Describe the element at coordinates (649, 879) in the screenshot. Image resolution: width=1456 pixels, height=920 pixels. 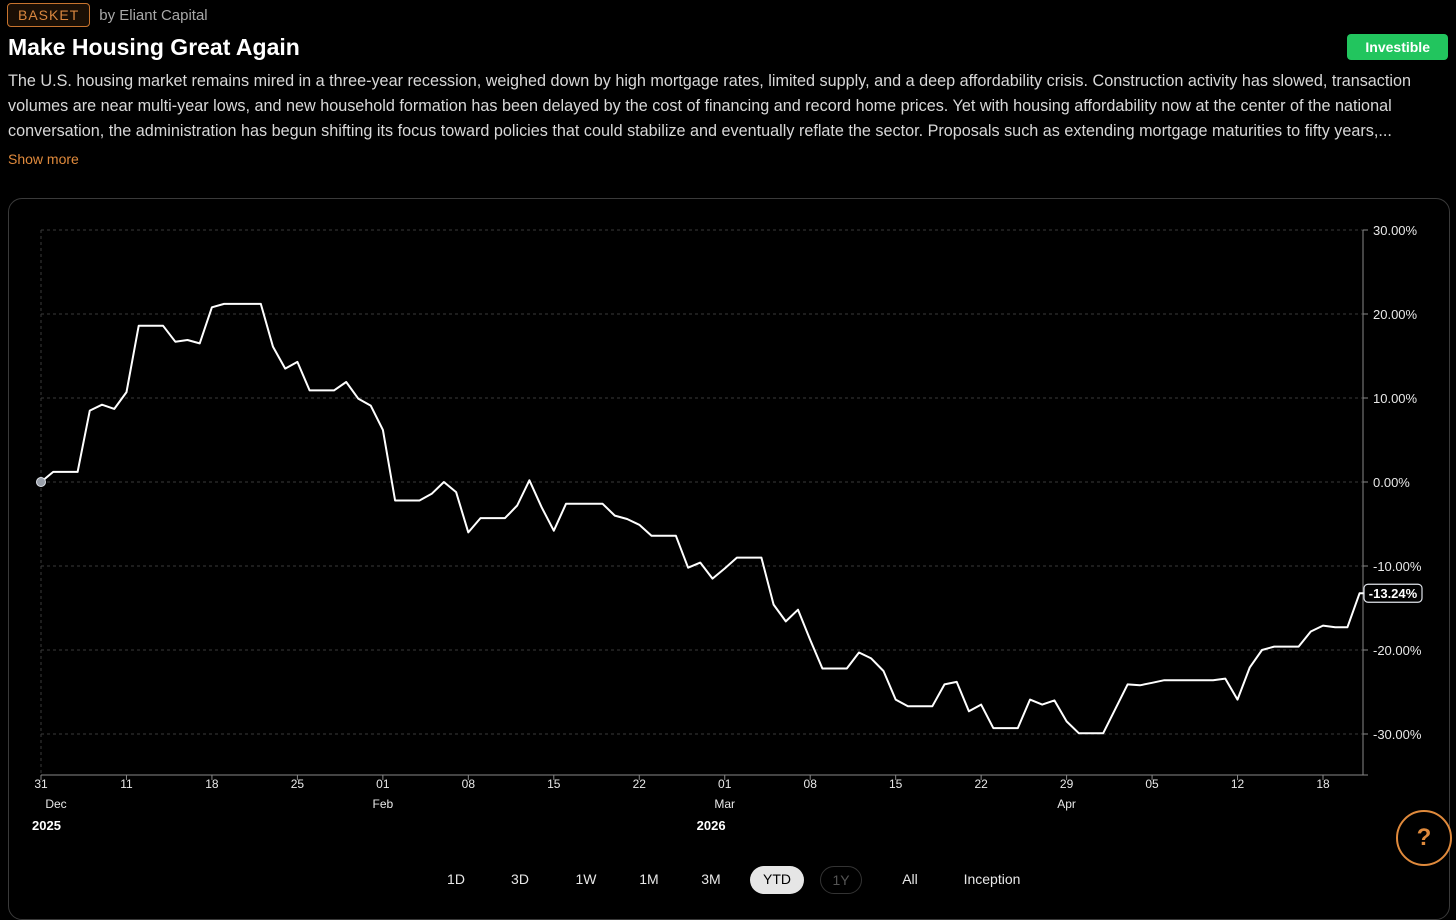
I see `range-1m-button: 1M` at that location.